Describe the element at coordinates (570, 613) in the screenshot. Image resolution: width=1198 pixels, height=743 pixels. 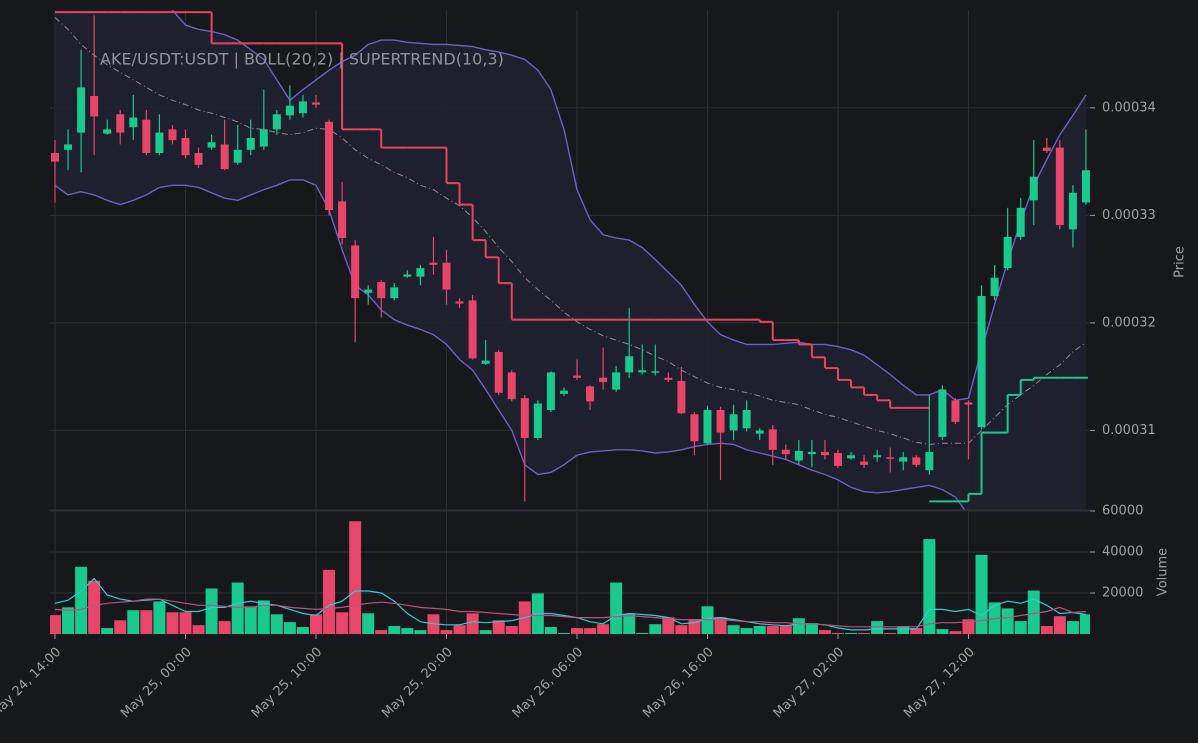
I see `volume-ma-line` at that location.